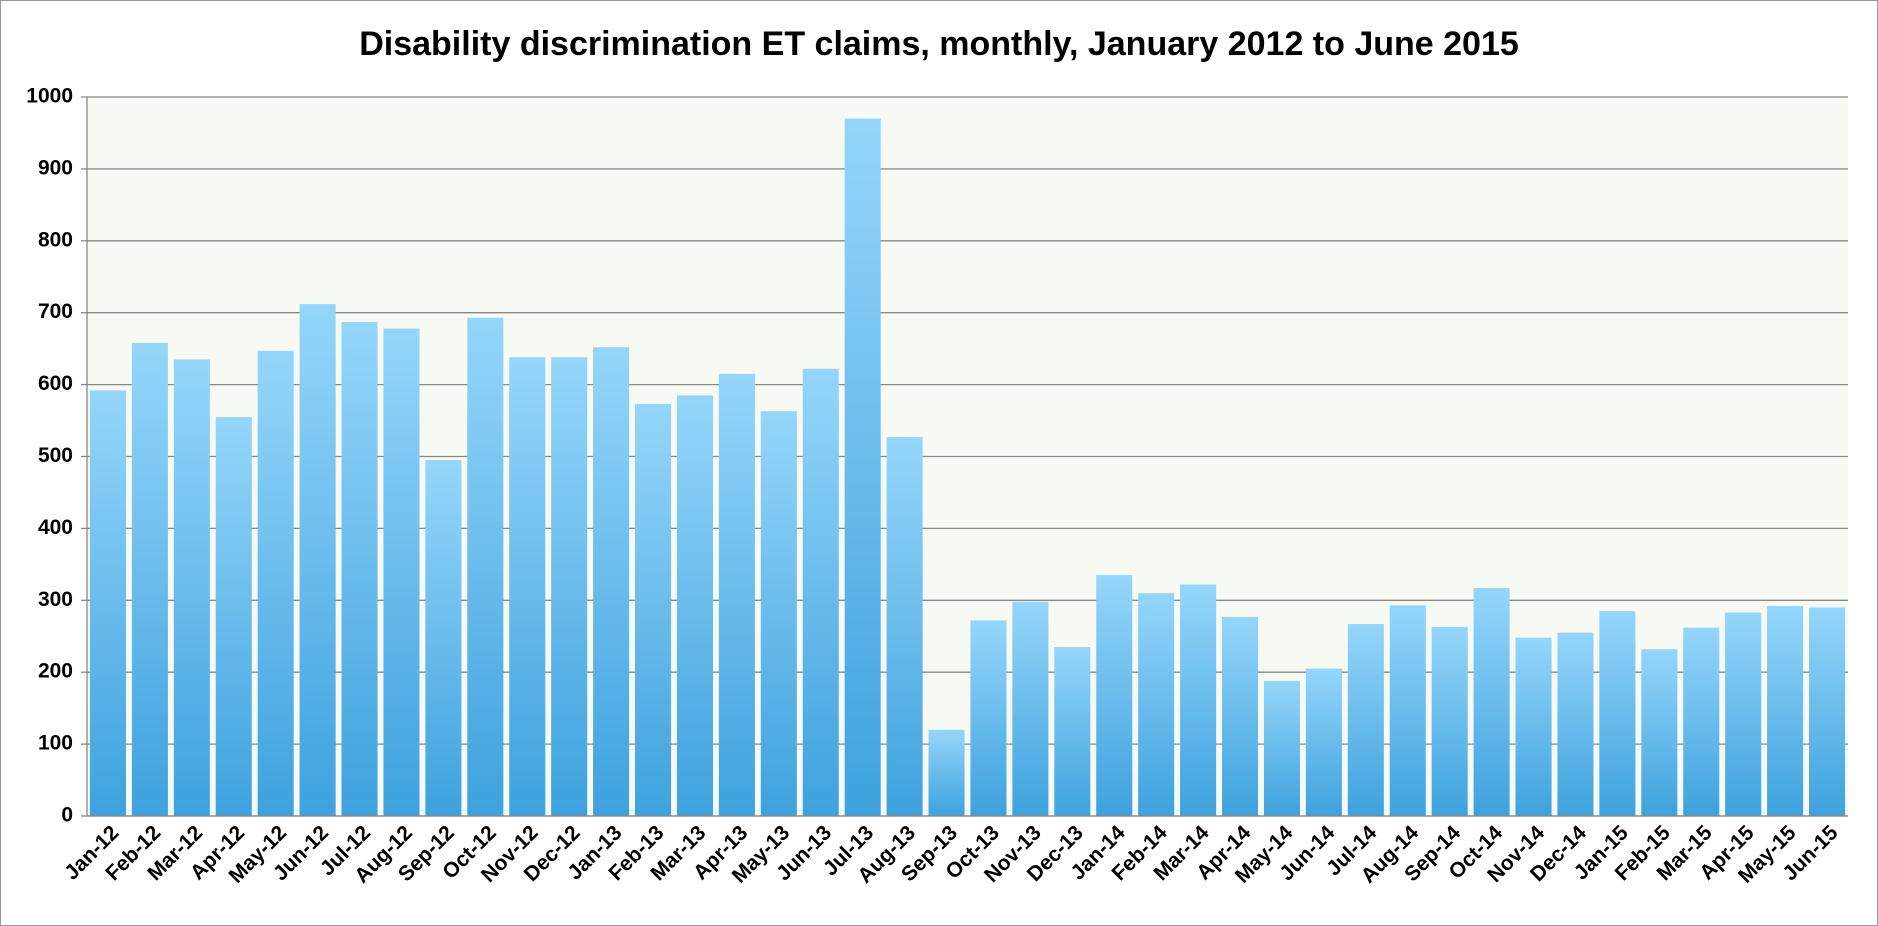 This screenshot has height=926, width=1878. Describe the element at coordinates (55, 383) in the screenshot. I see `y-tick-label: 600` at that location.